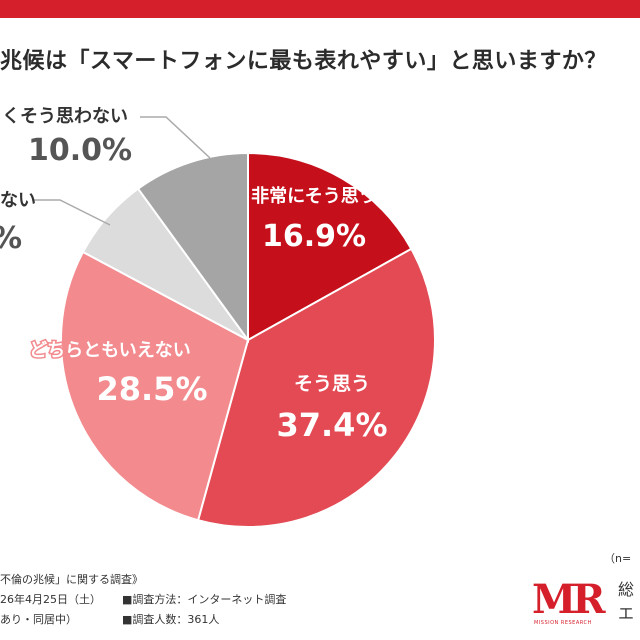 The width and height of the screenshot is (640, 640). Describe the element at coordinates (626, 589) in the screenshot. I see `brand-line-1: 総` at that location.